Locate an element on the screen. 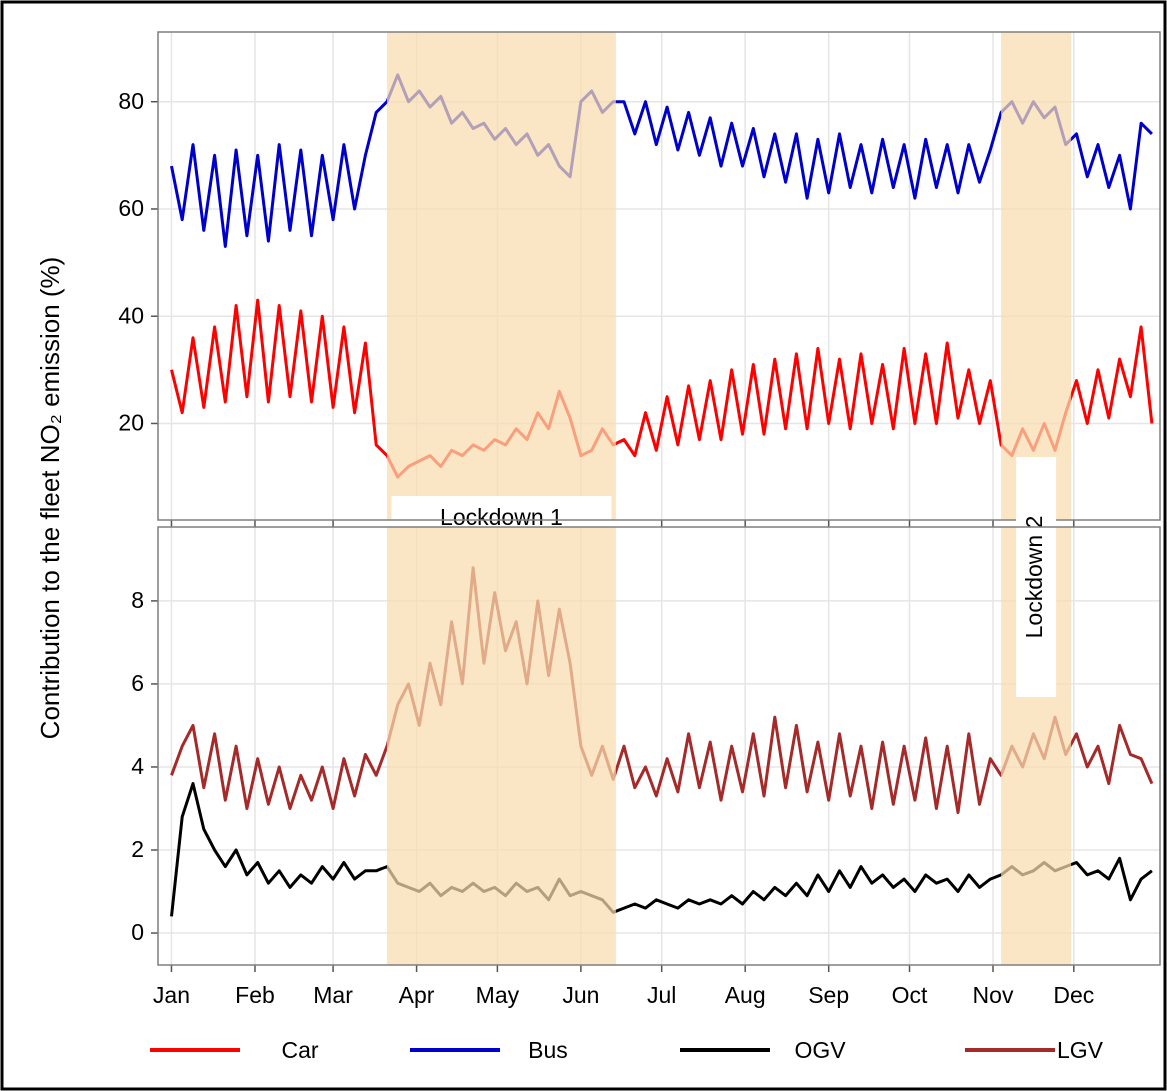  legend-label: OGV is located at coordinates (820, 1050).